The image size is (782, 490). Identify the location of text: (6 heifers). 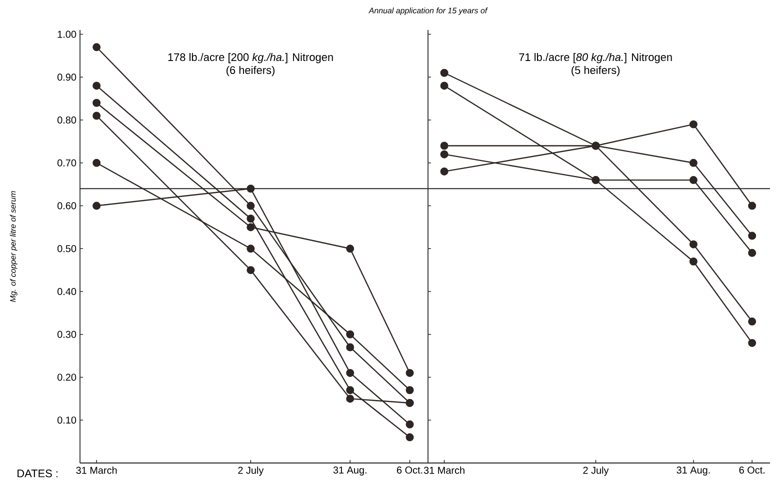
(250, 71).